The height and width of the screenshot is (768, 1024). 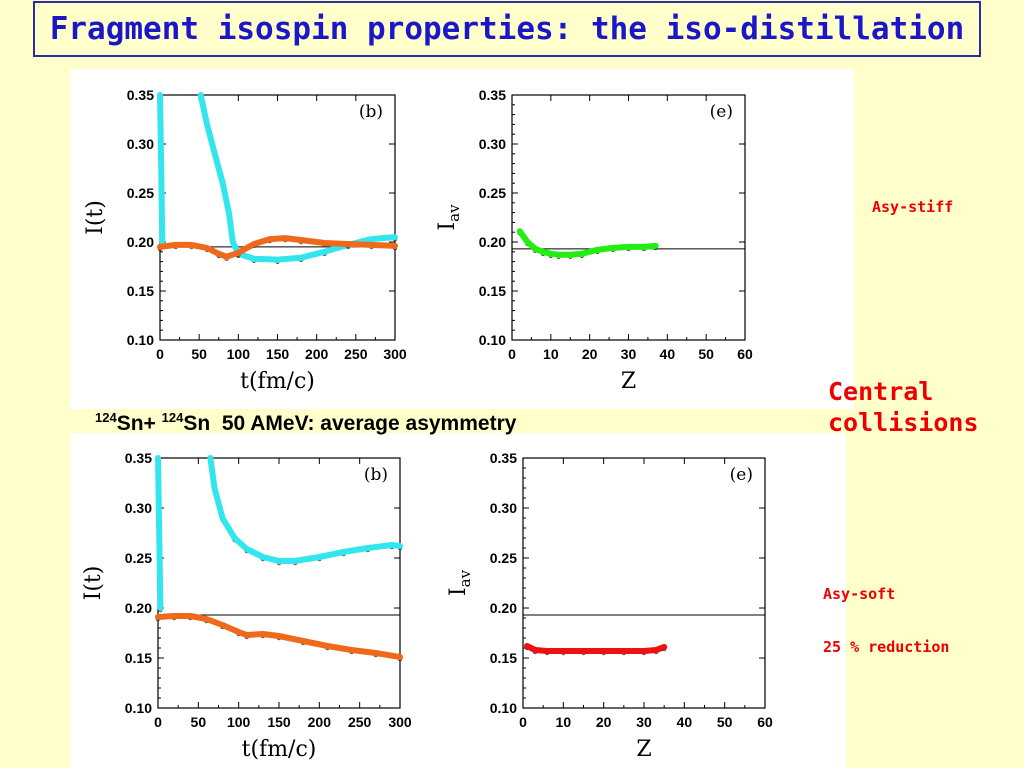 What do you see at coordinates (587, 243) in the screenshot?
I see `series-line-green` at bounding box center [587, 243].